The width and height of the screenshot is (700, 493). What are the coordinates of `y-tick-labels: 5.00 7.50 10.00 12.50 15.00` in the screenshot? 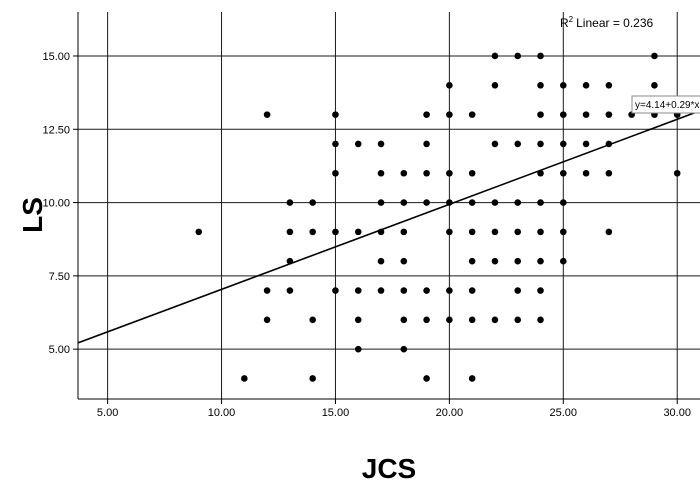 It's located at (60, 203).